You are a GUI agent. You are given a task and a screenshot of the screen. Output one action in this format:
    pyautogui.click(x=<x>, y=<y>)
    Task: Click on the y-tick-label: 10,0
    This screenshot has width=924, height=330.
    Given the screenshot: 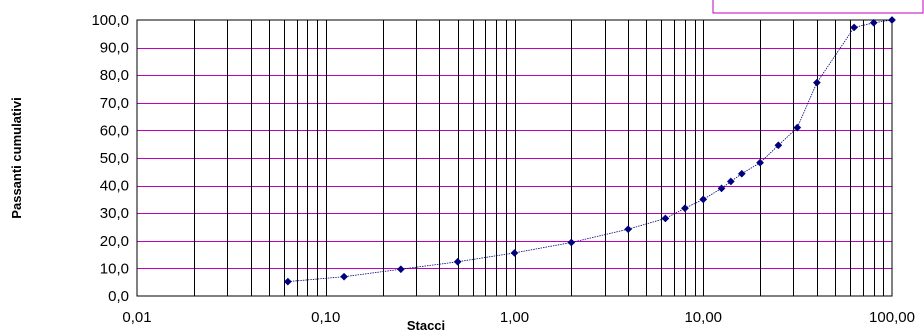 What is the action you would take?
    pyautogui.click(x=114, y=268)
    